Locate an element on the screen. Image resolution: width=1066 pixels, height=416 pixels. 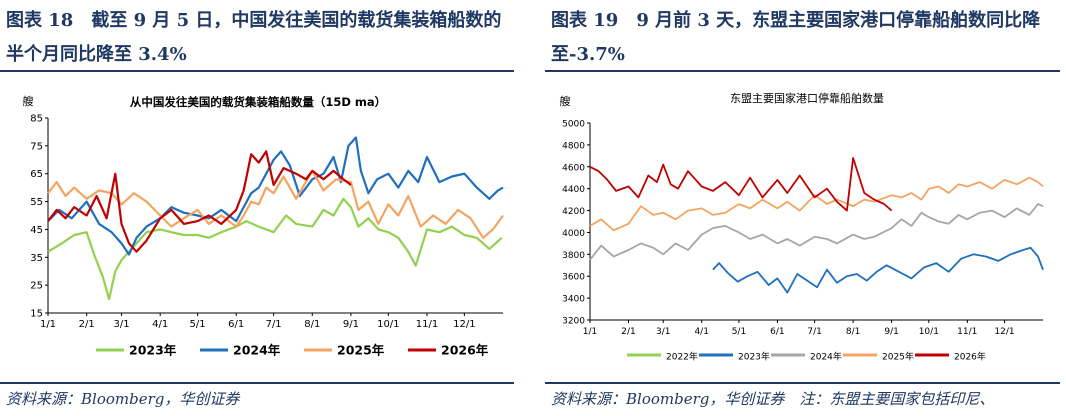
chart-title: 从中国发往美国的载货集装箱船数量（15D ma） is located at coordinates (258, 102).